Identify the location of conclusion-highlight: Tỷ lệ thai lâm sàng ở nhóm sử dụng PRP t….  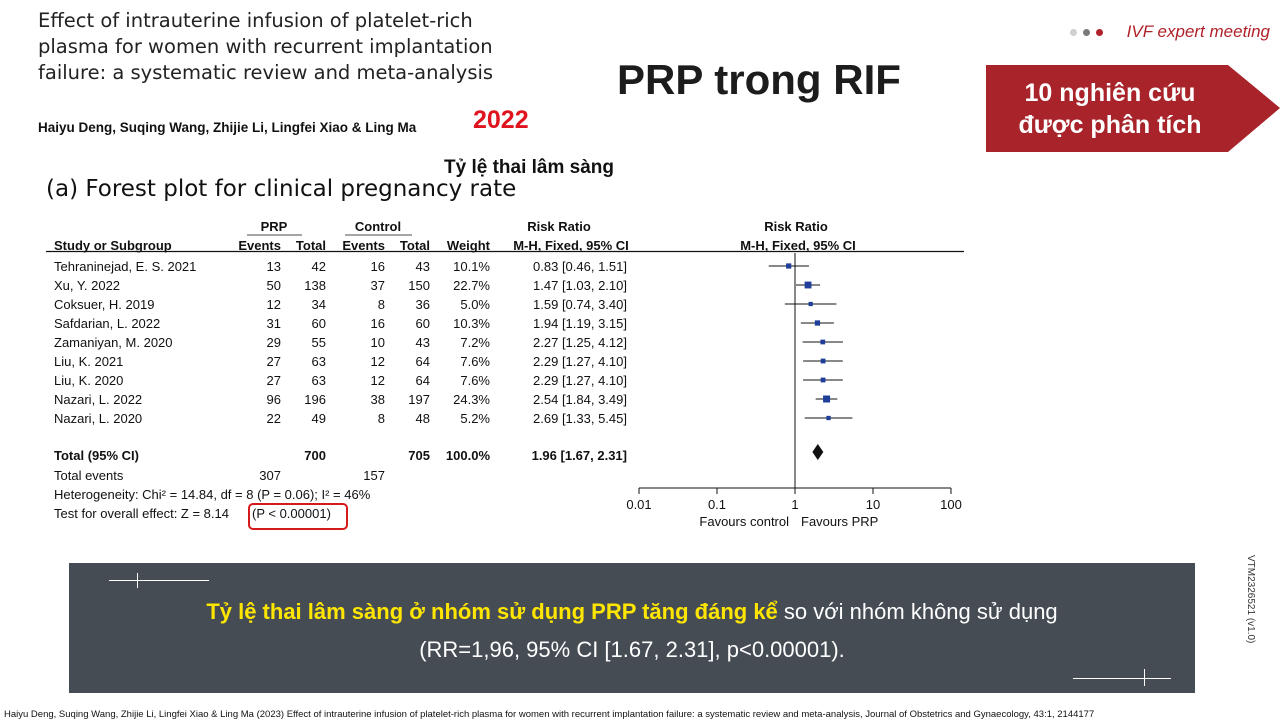
(492, 611).